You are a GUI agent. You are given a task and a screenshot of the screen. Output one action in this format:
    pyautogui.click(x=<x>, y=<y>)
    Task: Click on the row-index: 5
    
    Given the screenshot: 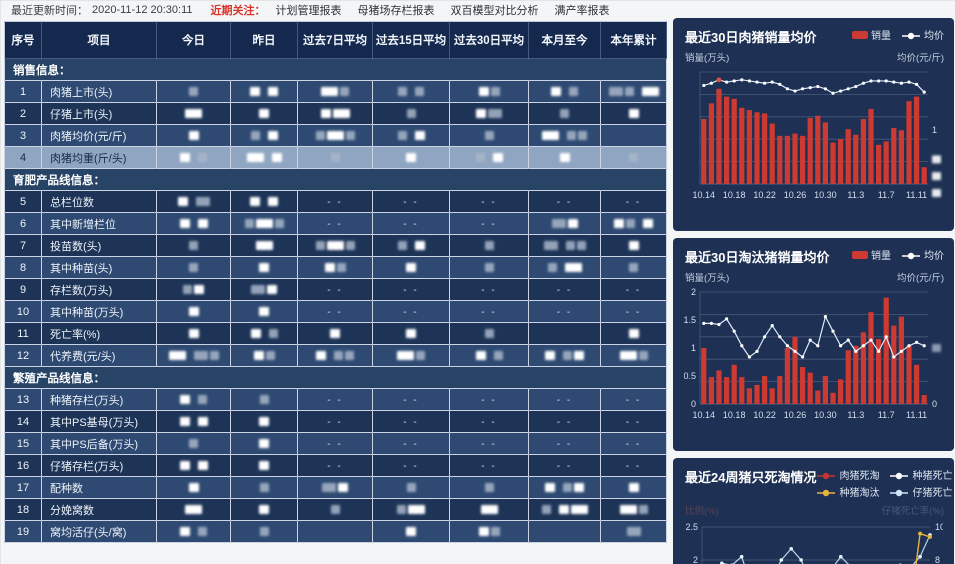 What is the action you would take?
    pyautogui.click(x=23, y=202)
    